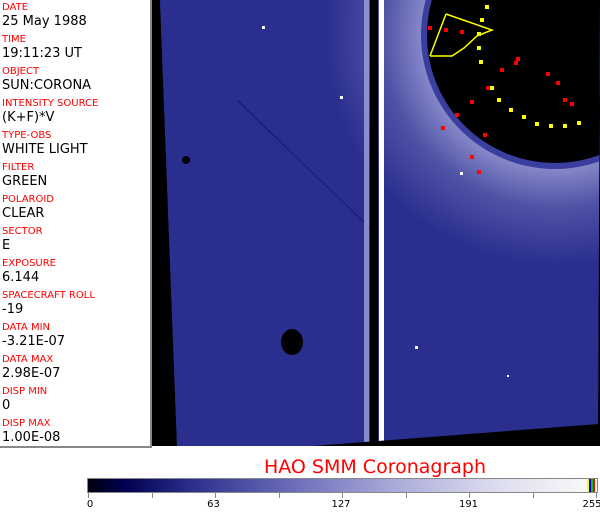 Image resolution: width=600 pixels, height=512 pixels. Describe the element at coordinates (23, 213) in the screenshot. I see `field-value: CLEAR` at that location.